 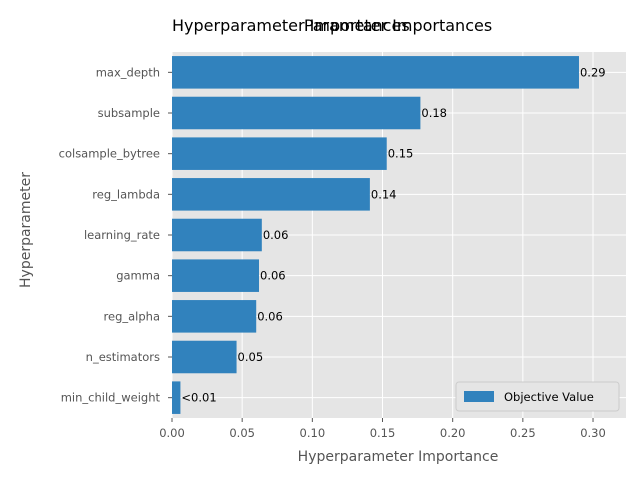 What do you see at coordinates (123, 357) in the screenshot?
I see `y-tick-label-n_estimators: n_estimators` at bounding box center [123, 357].